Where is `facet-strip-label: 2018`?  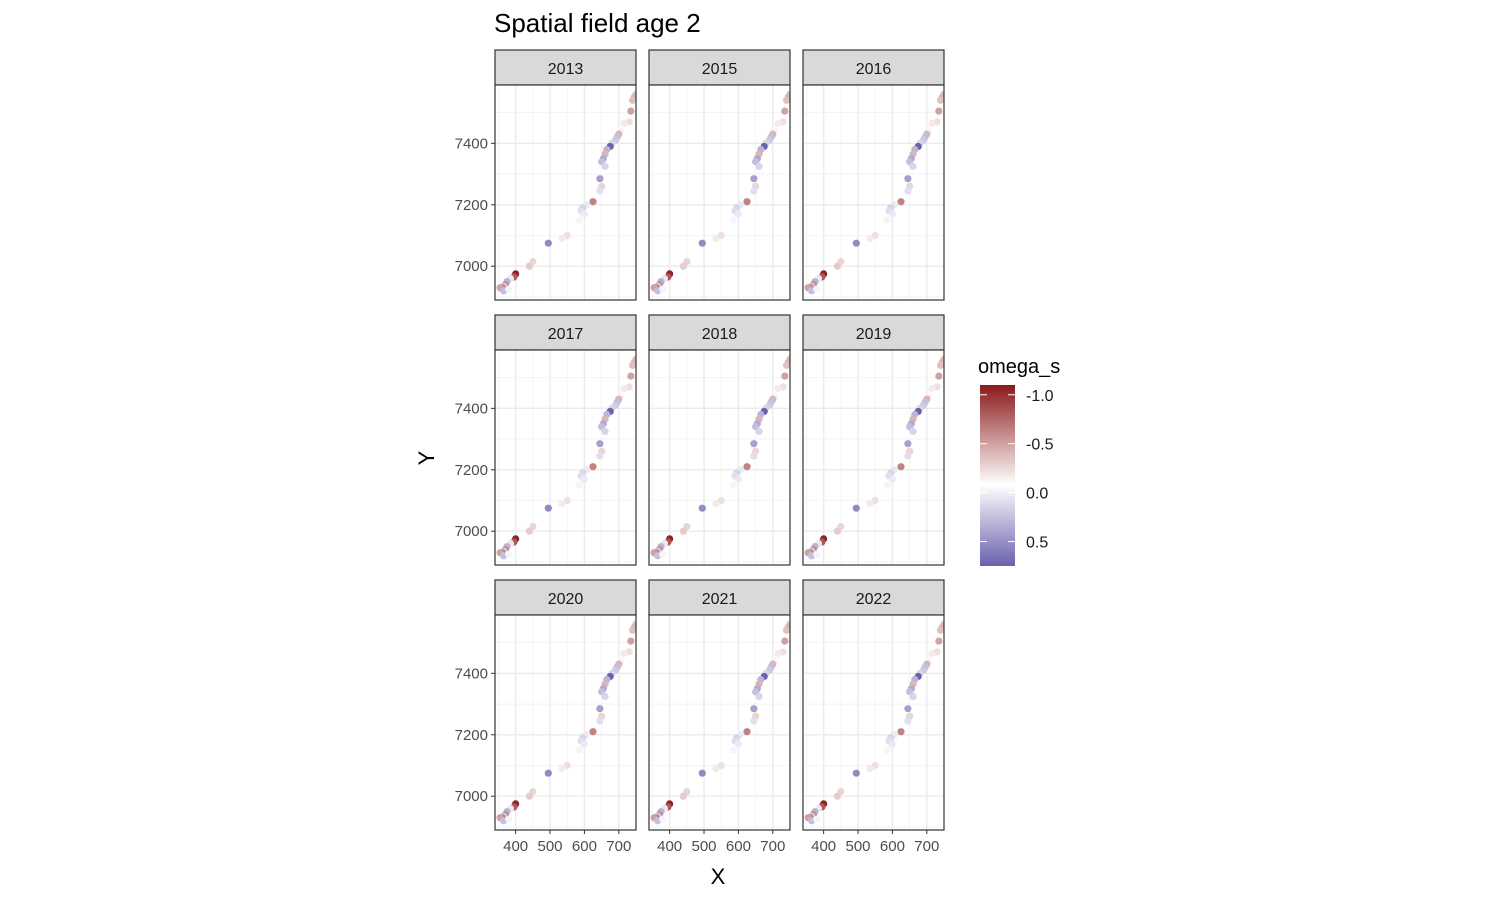 facet-strip-label: 2018 is located at coordinates (720, 334).